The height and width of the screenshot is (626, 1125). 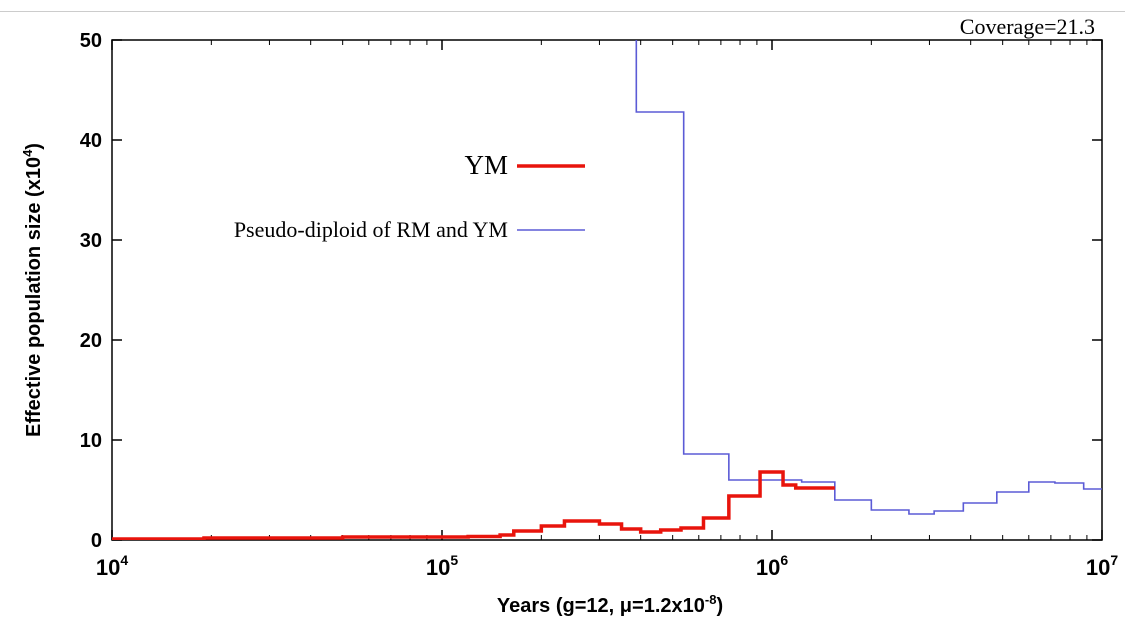 I want to click on y-tick-label-30: 30, so click(x=91, y=241).